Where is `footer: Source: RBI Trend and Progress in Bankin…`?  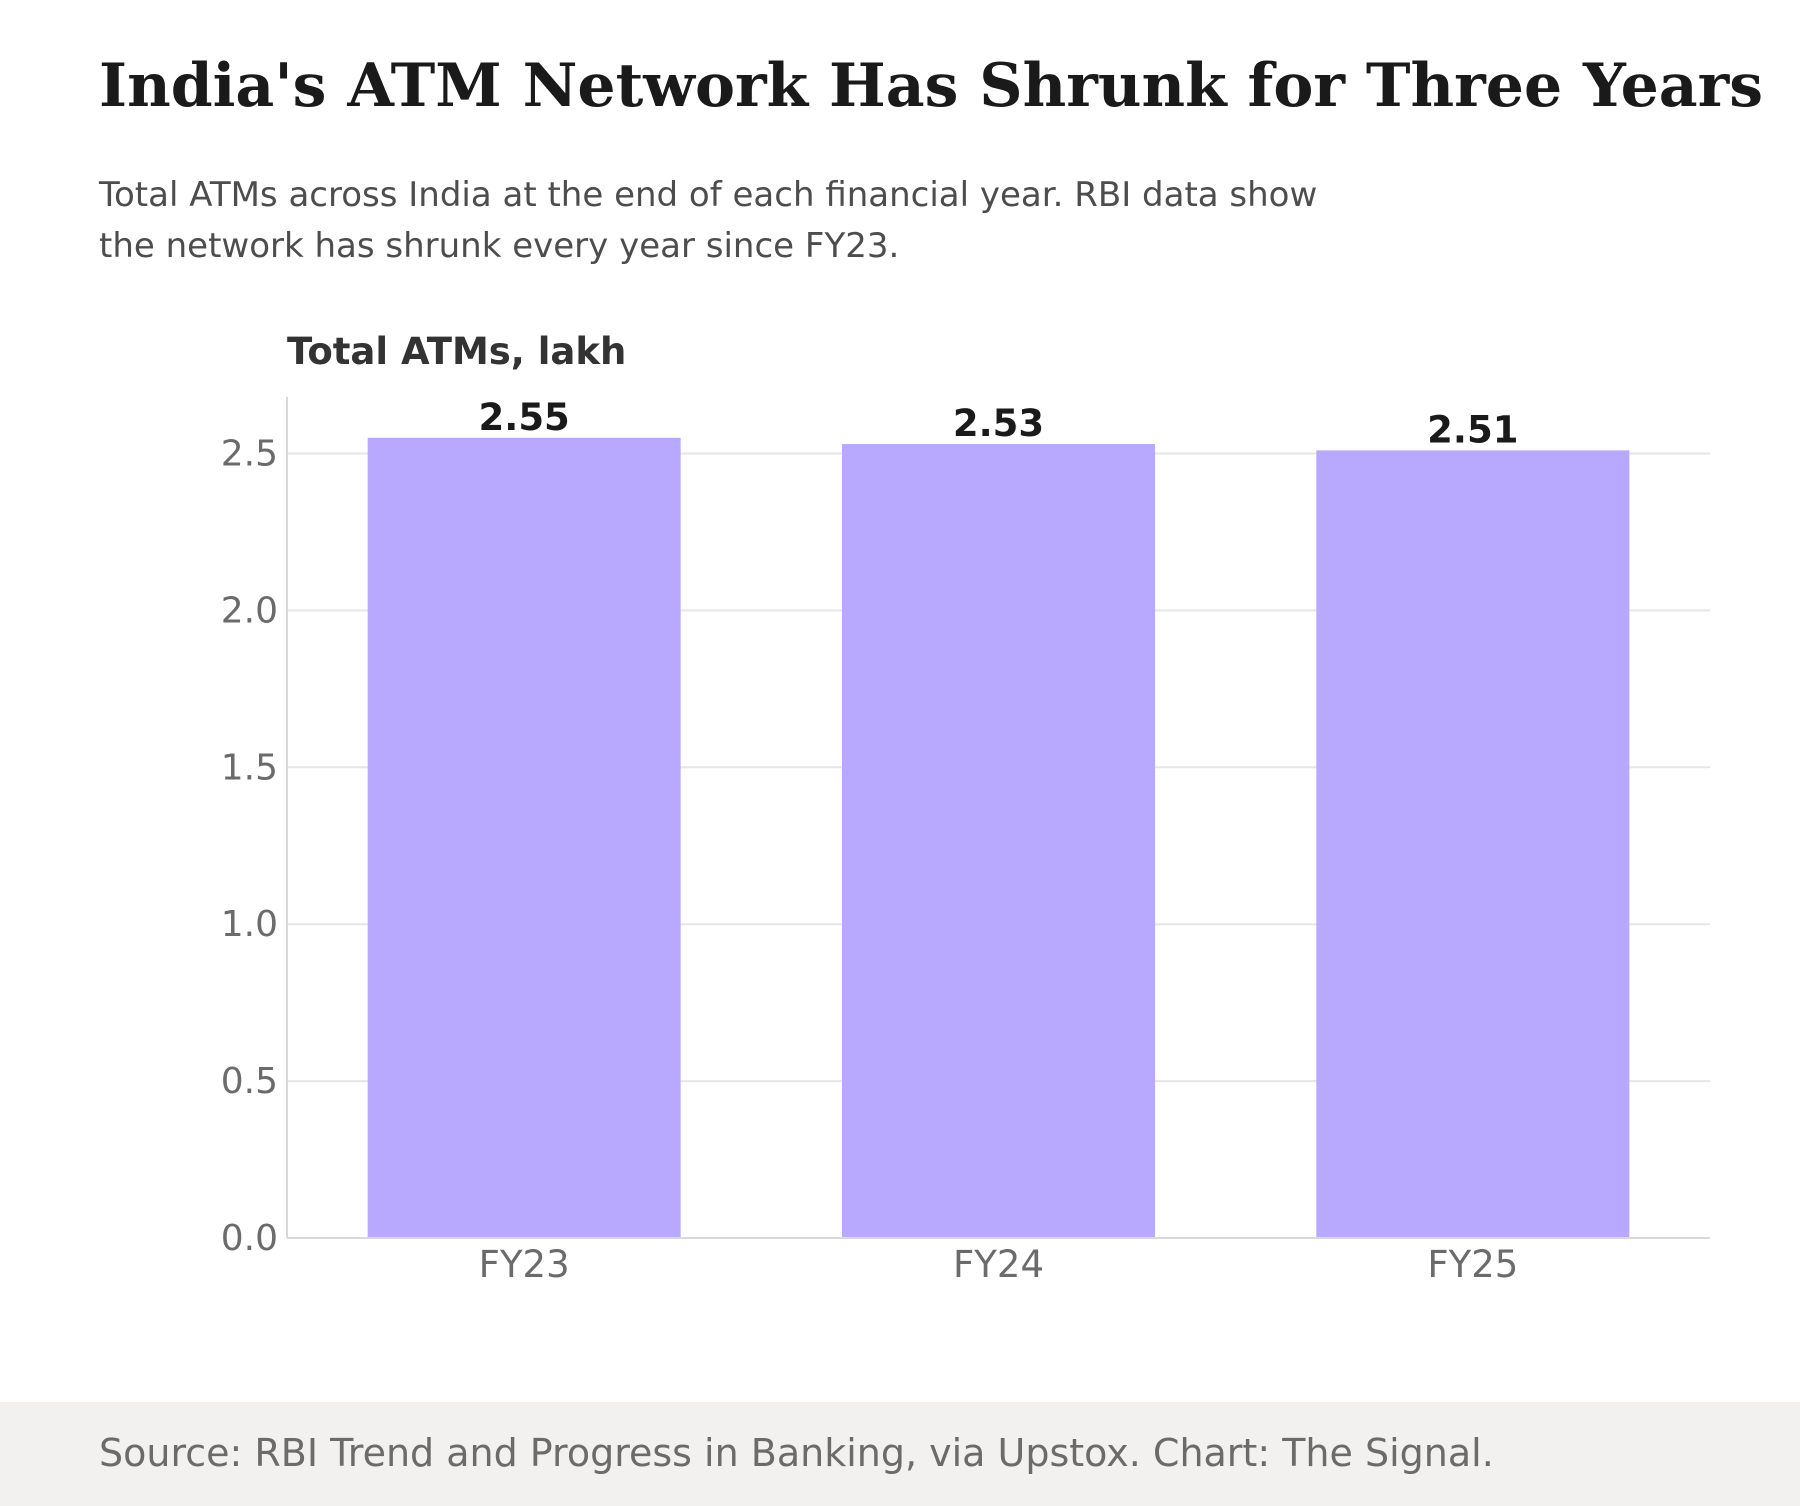 footer: Source: RBI Trend and Progress in Bankin… is located at coordinates (900, 1454).